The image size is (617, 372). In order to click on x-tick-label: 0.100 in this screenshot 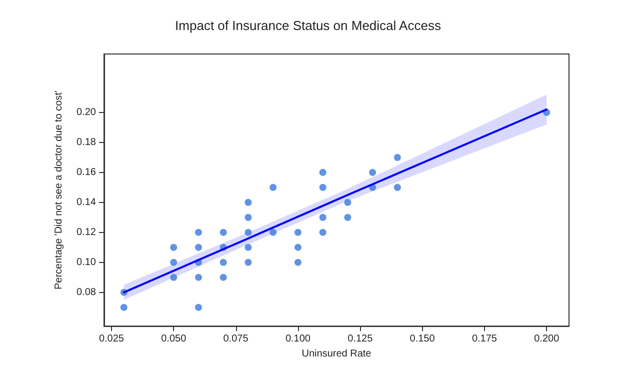, I will do `click(298, 339)`.